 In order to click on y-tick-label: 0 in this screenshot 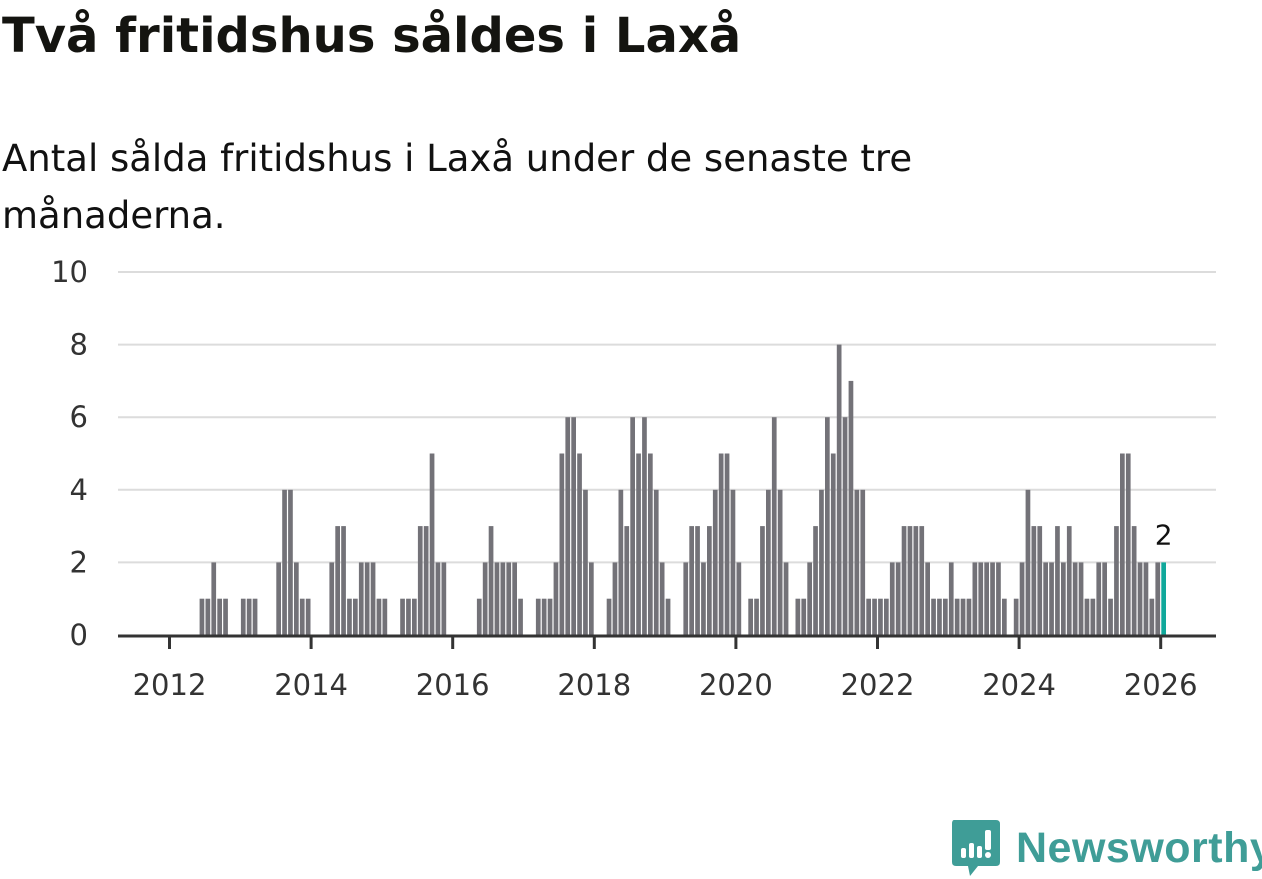, I will do `click(79, 635)`.